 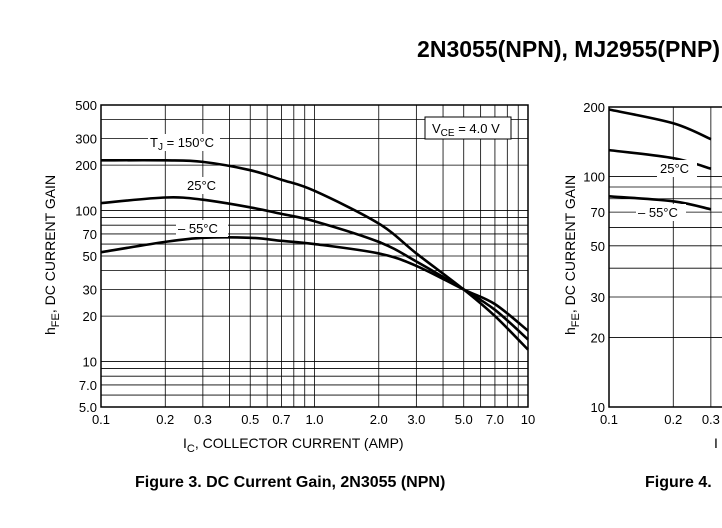 I want to click on page-title: 2N3055(NPN), MJ2955(PNP), so click(x=568, y=49).